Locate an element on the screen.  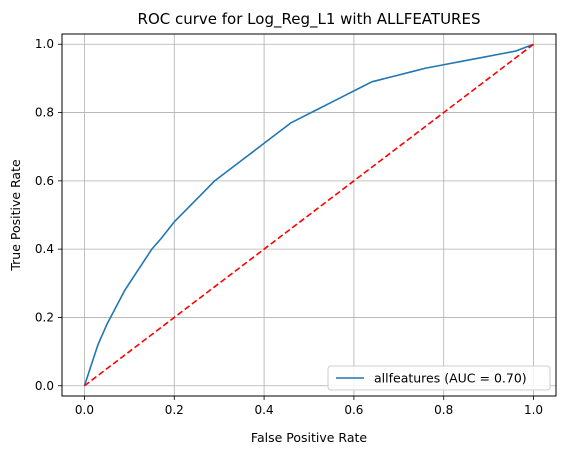
x-axis-label: False Positive Rate is located at coordinates (309, 437).